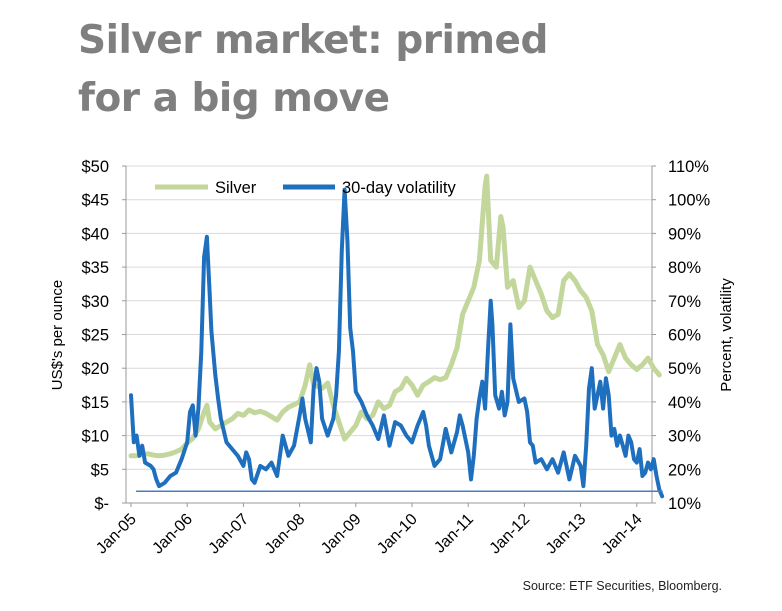 This screenshot has width=782, height=611. I want to click on x-tick-label: Jan-05, so click(116, 534).